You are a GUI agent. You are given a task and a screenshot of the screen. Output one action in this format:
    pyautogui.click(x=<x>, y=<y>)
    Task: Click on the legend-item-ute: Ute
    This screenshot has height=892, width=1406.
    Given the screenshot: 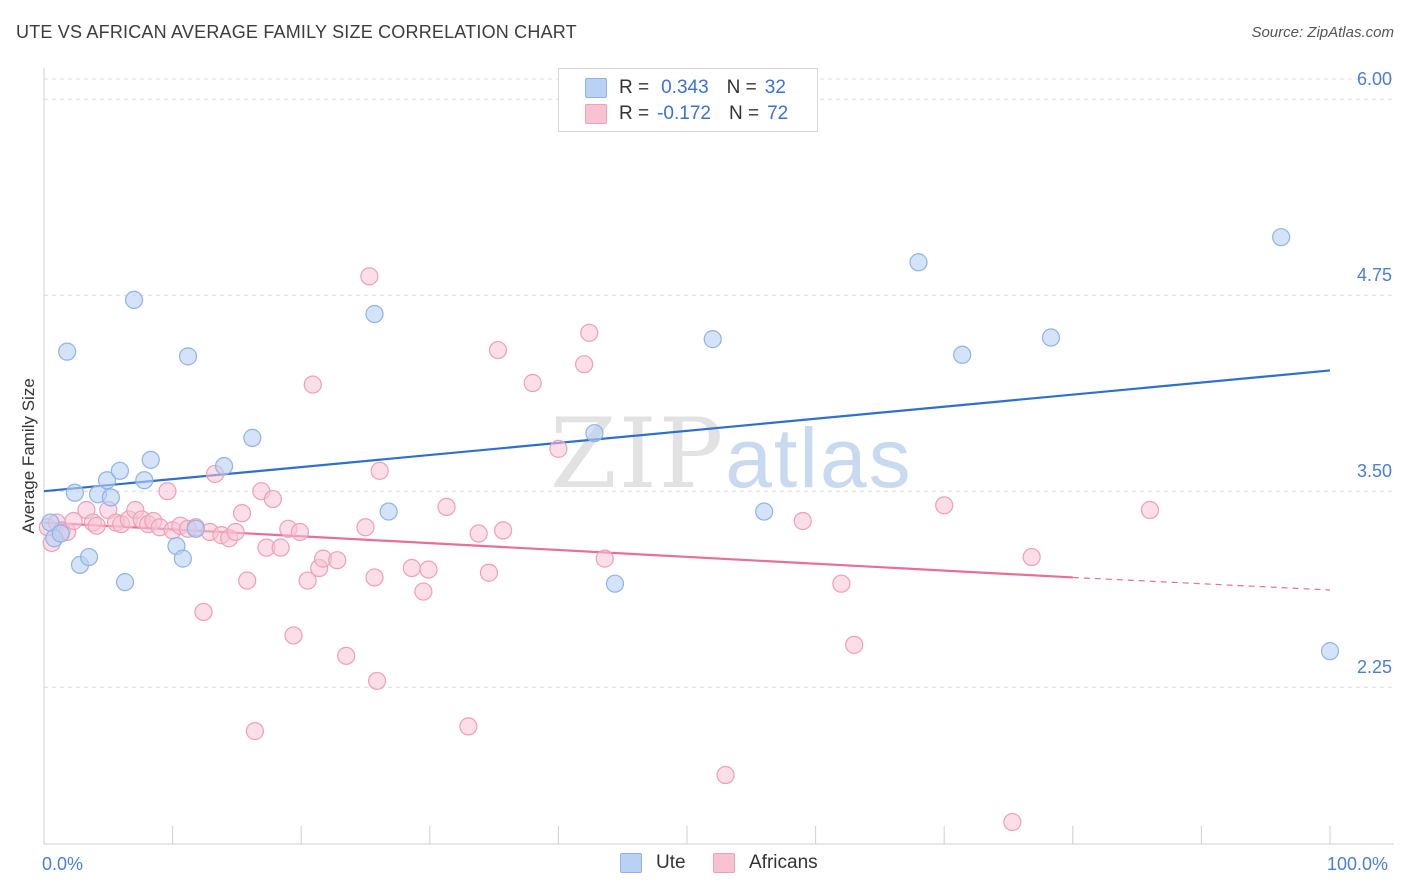 What is the action you would take?
    pyautogui.click(x=653, y=863)
    